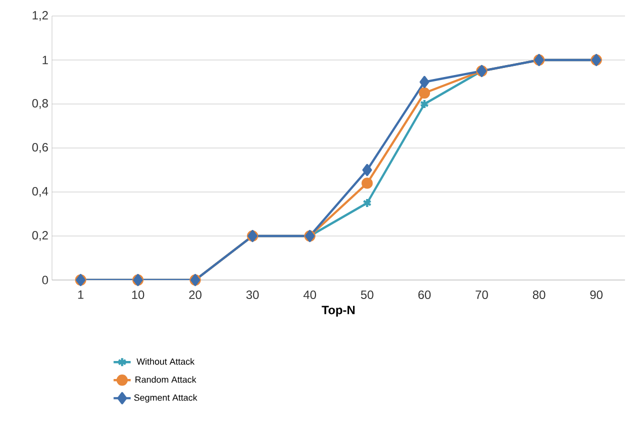  I want to click on y-tick-label: 1,2, so click(40, 16).